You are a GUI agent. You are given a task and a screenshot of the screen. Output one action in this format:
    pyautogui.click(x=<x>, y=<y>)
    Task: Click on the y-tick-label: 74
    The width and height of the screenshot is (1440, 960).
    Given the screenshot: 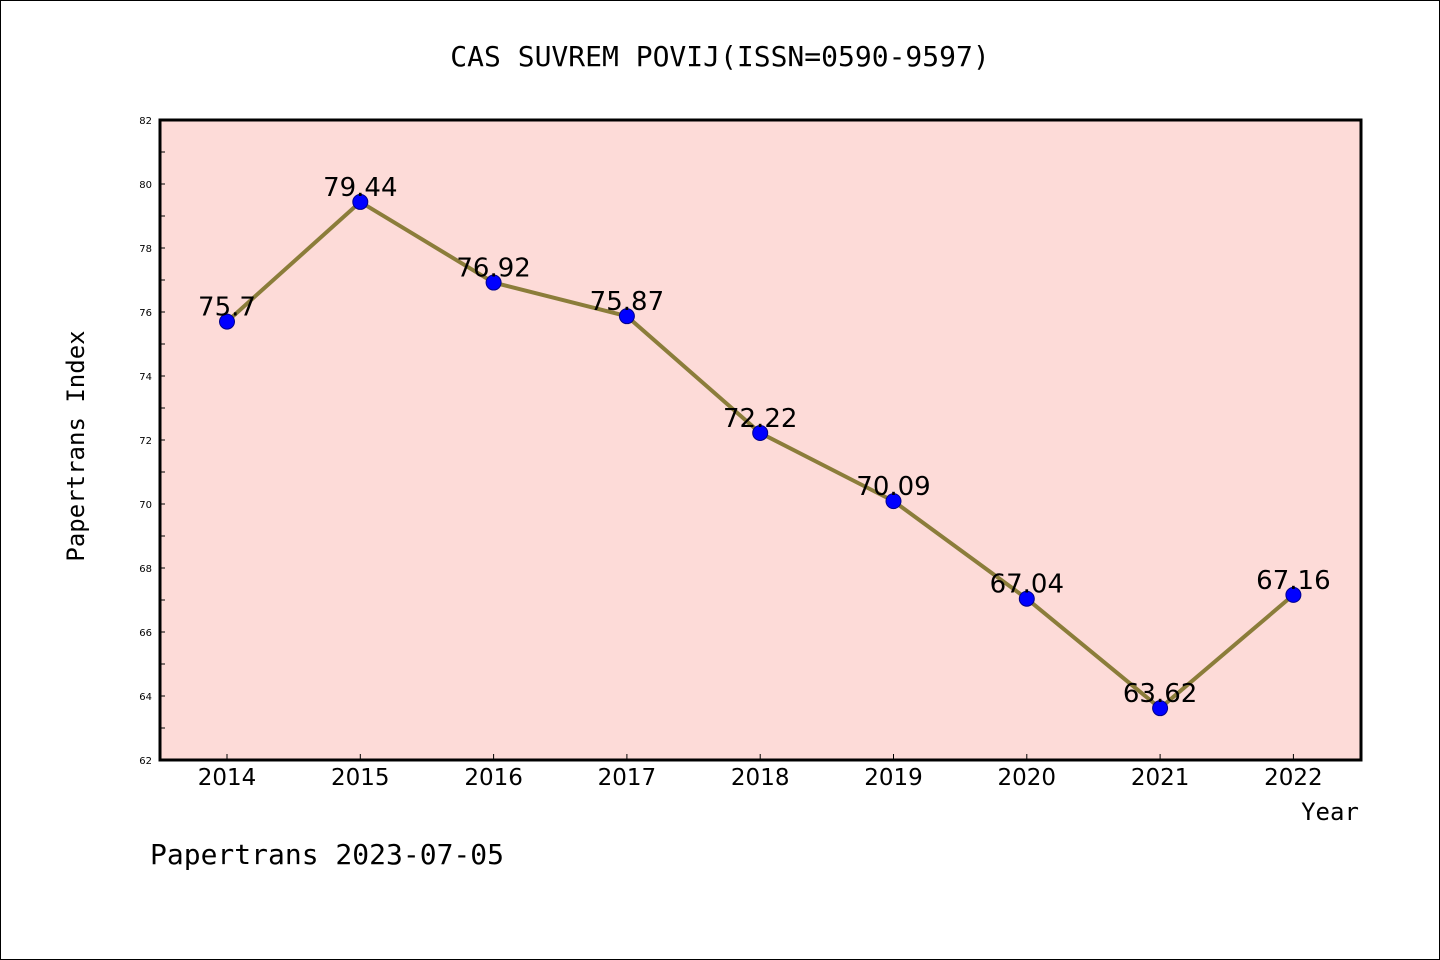 What is the action you would take?
    pyautogui.click(x=145, y=377)
    